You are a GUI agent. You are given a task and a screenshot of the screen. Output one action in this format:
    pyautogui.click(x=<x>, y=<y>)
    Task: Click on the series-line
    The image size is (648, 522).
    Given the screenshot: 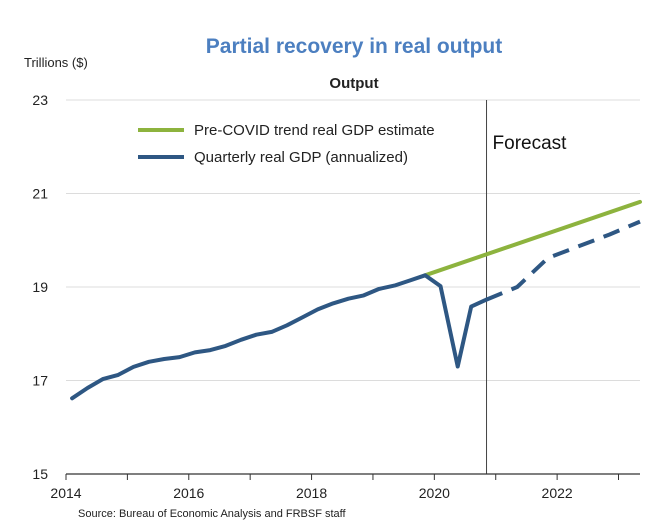 What is the action you would take?
    pyautogui.click(x=532, y=238)
    